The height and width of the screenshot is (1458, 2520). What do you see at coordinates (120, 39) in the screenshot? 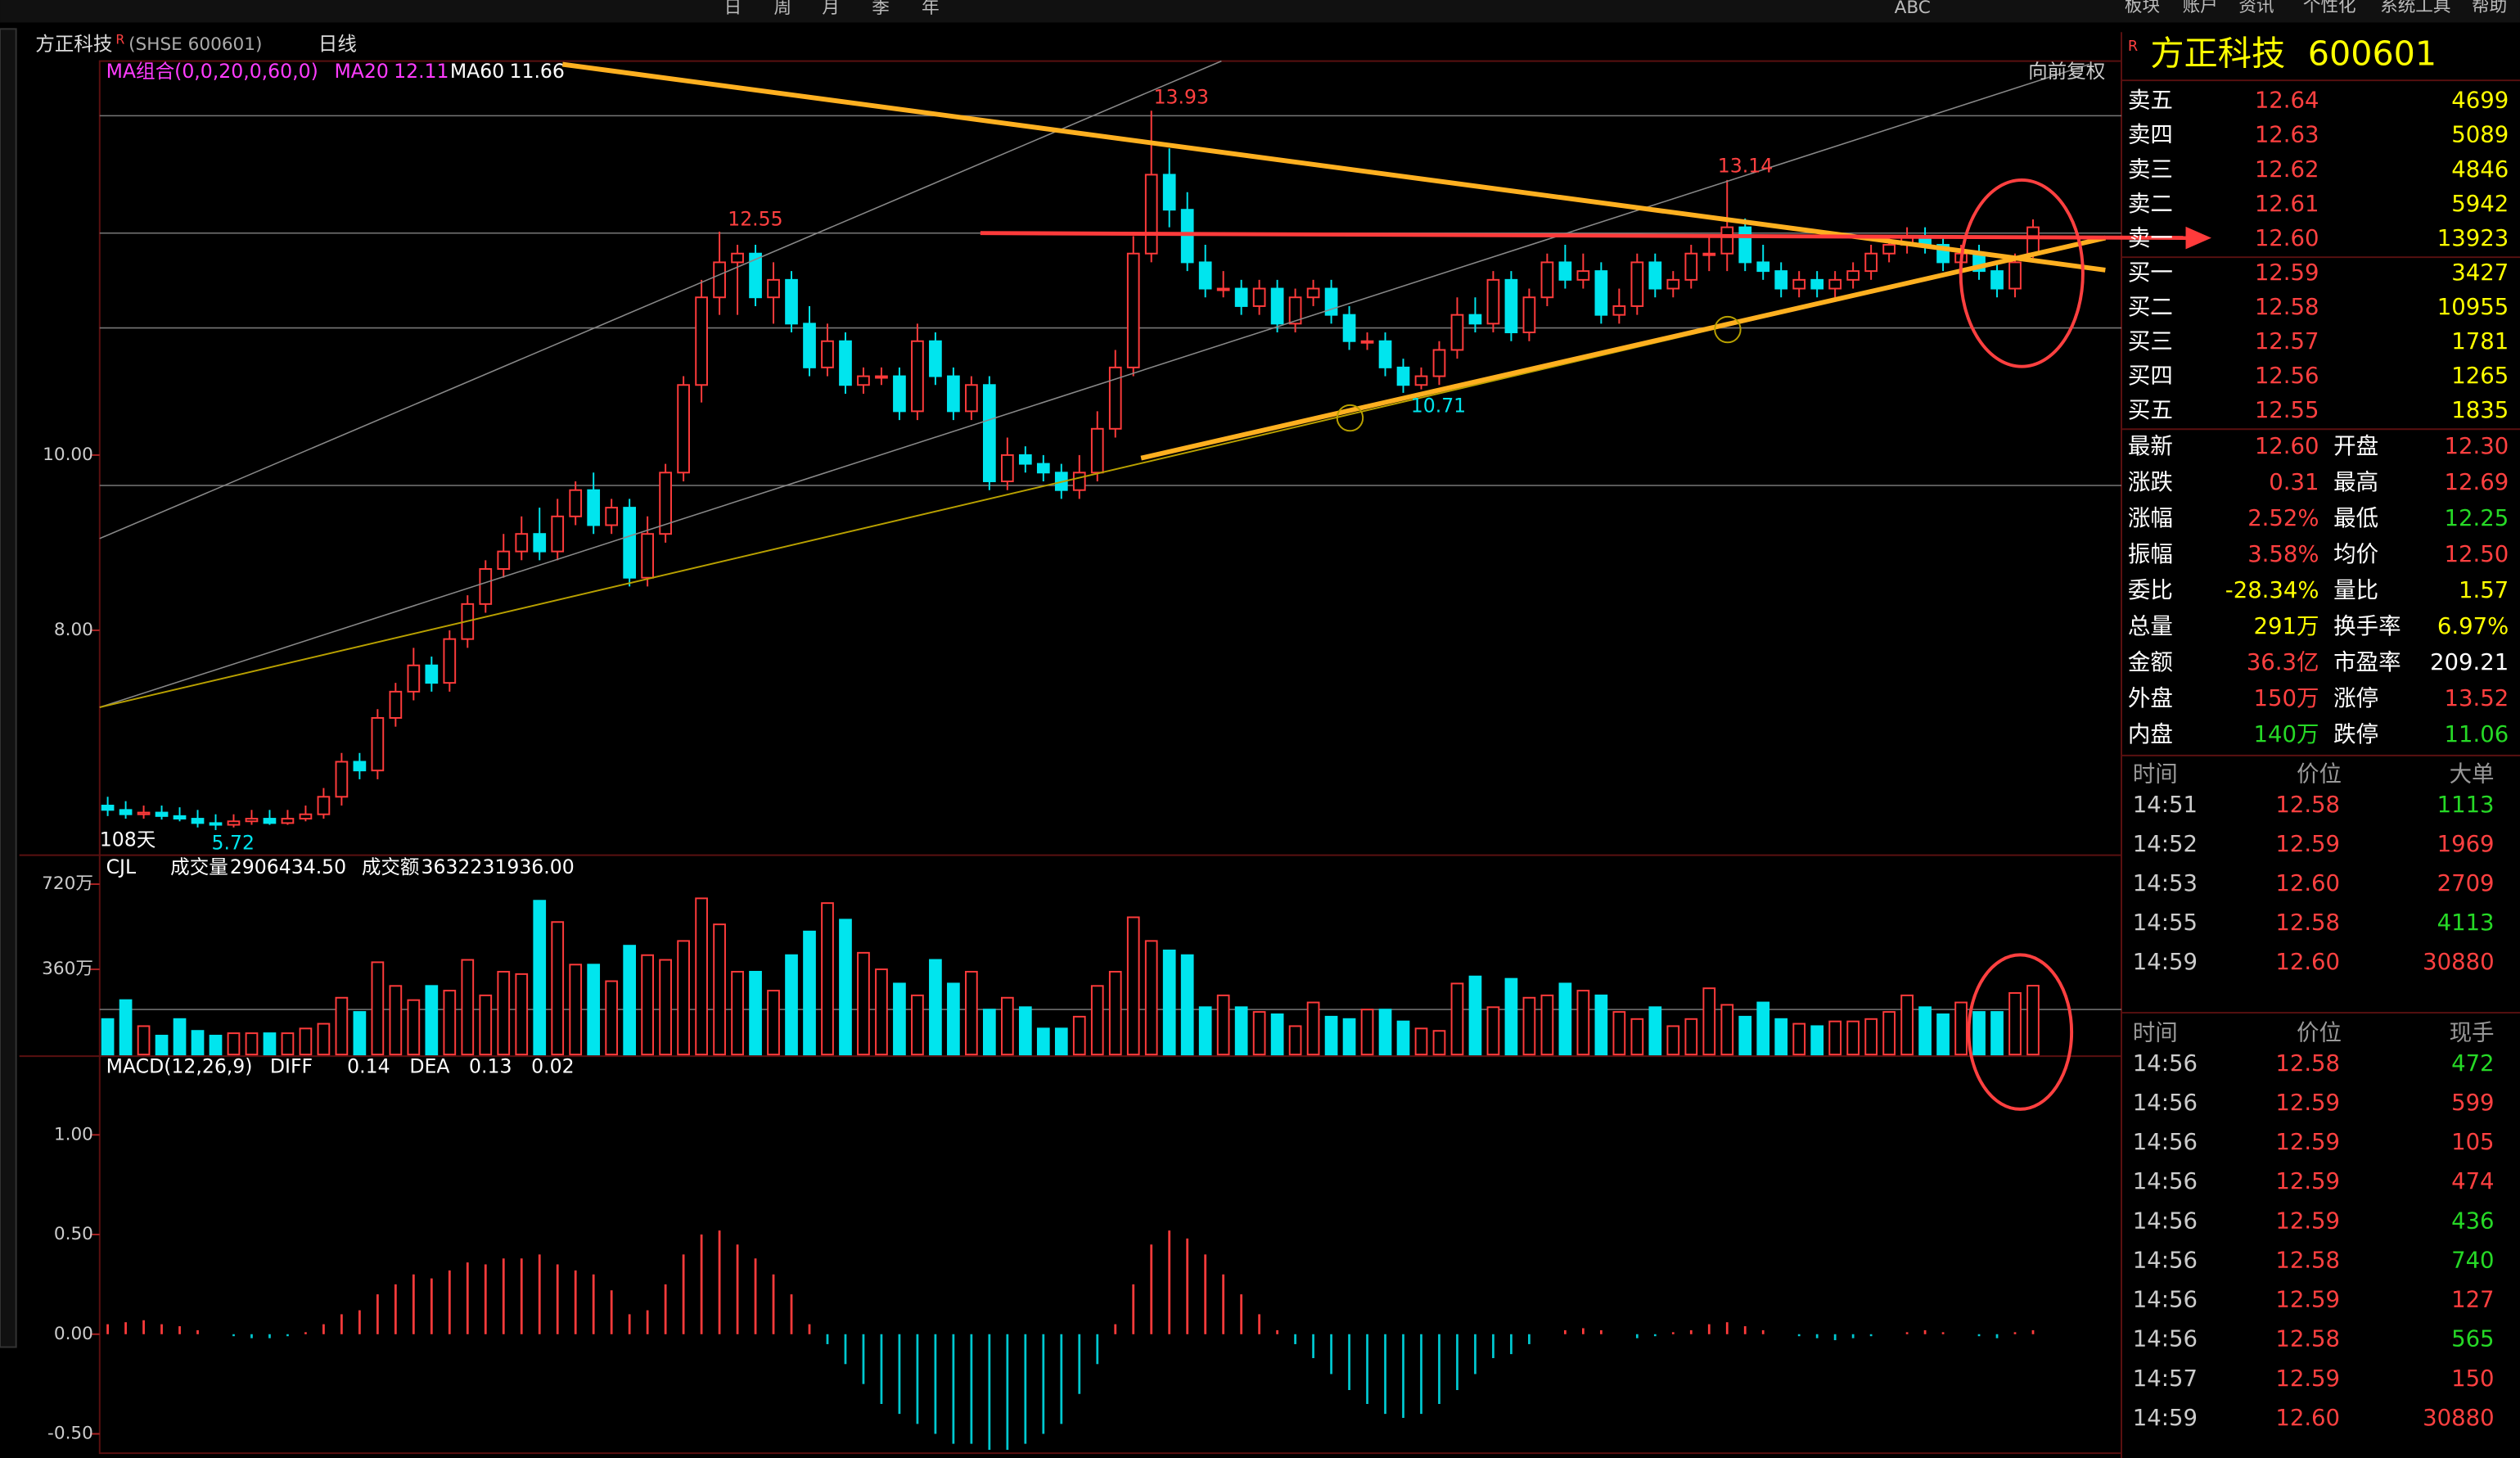
I see `badge: R` at bounding box center [120, 39].